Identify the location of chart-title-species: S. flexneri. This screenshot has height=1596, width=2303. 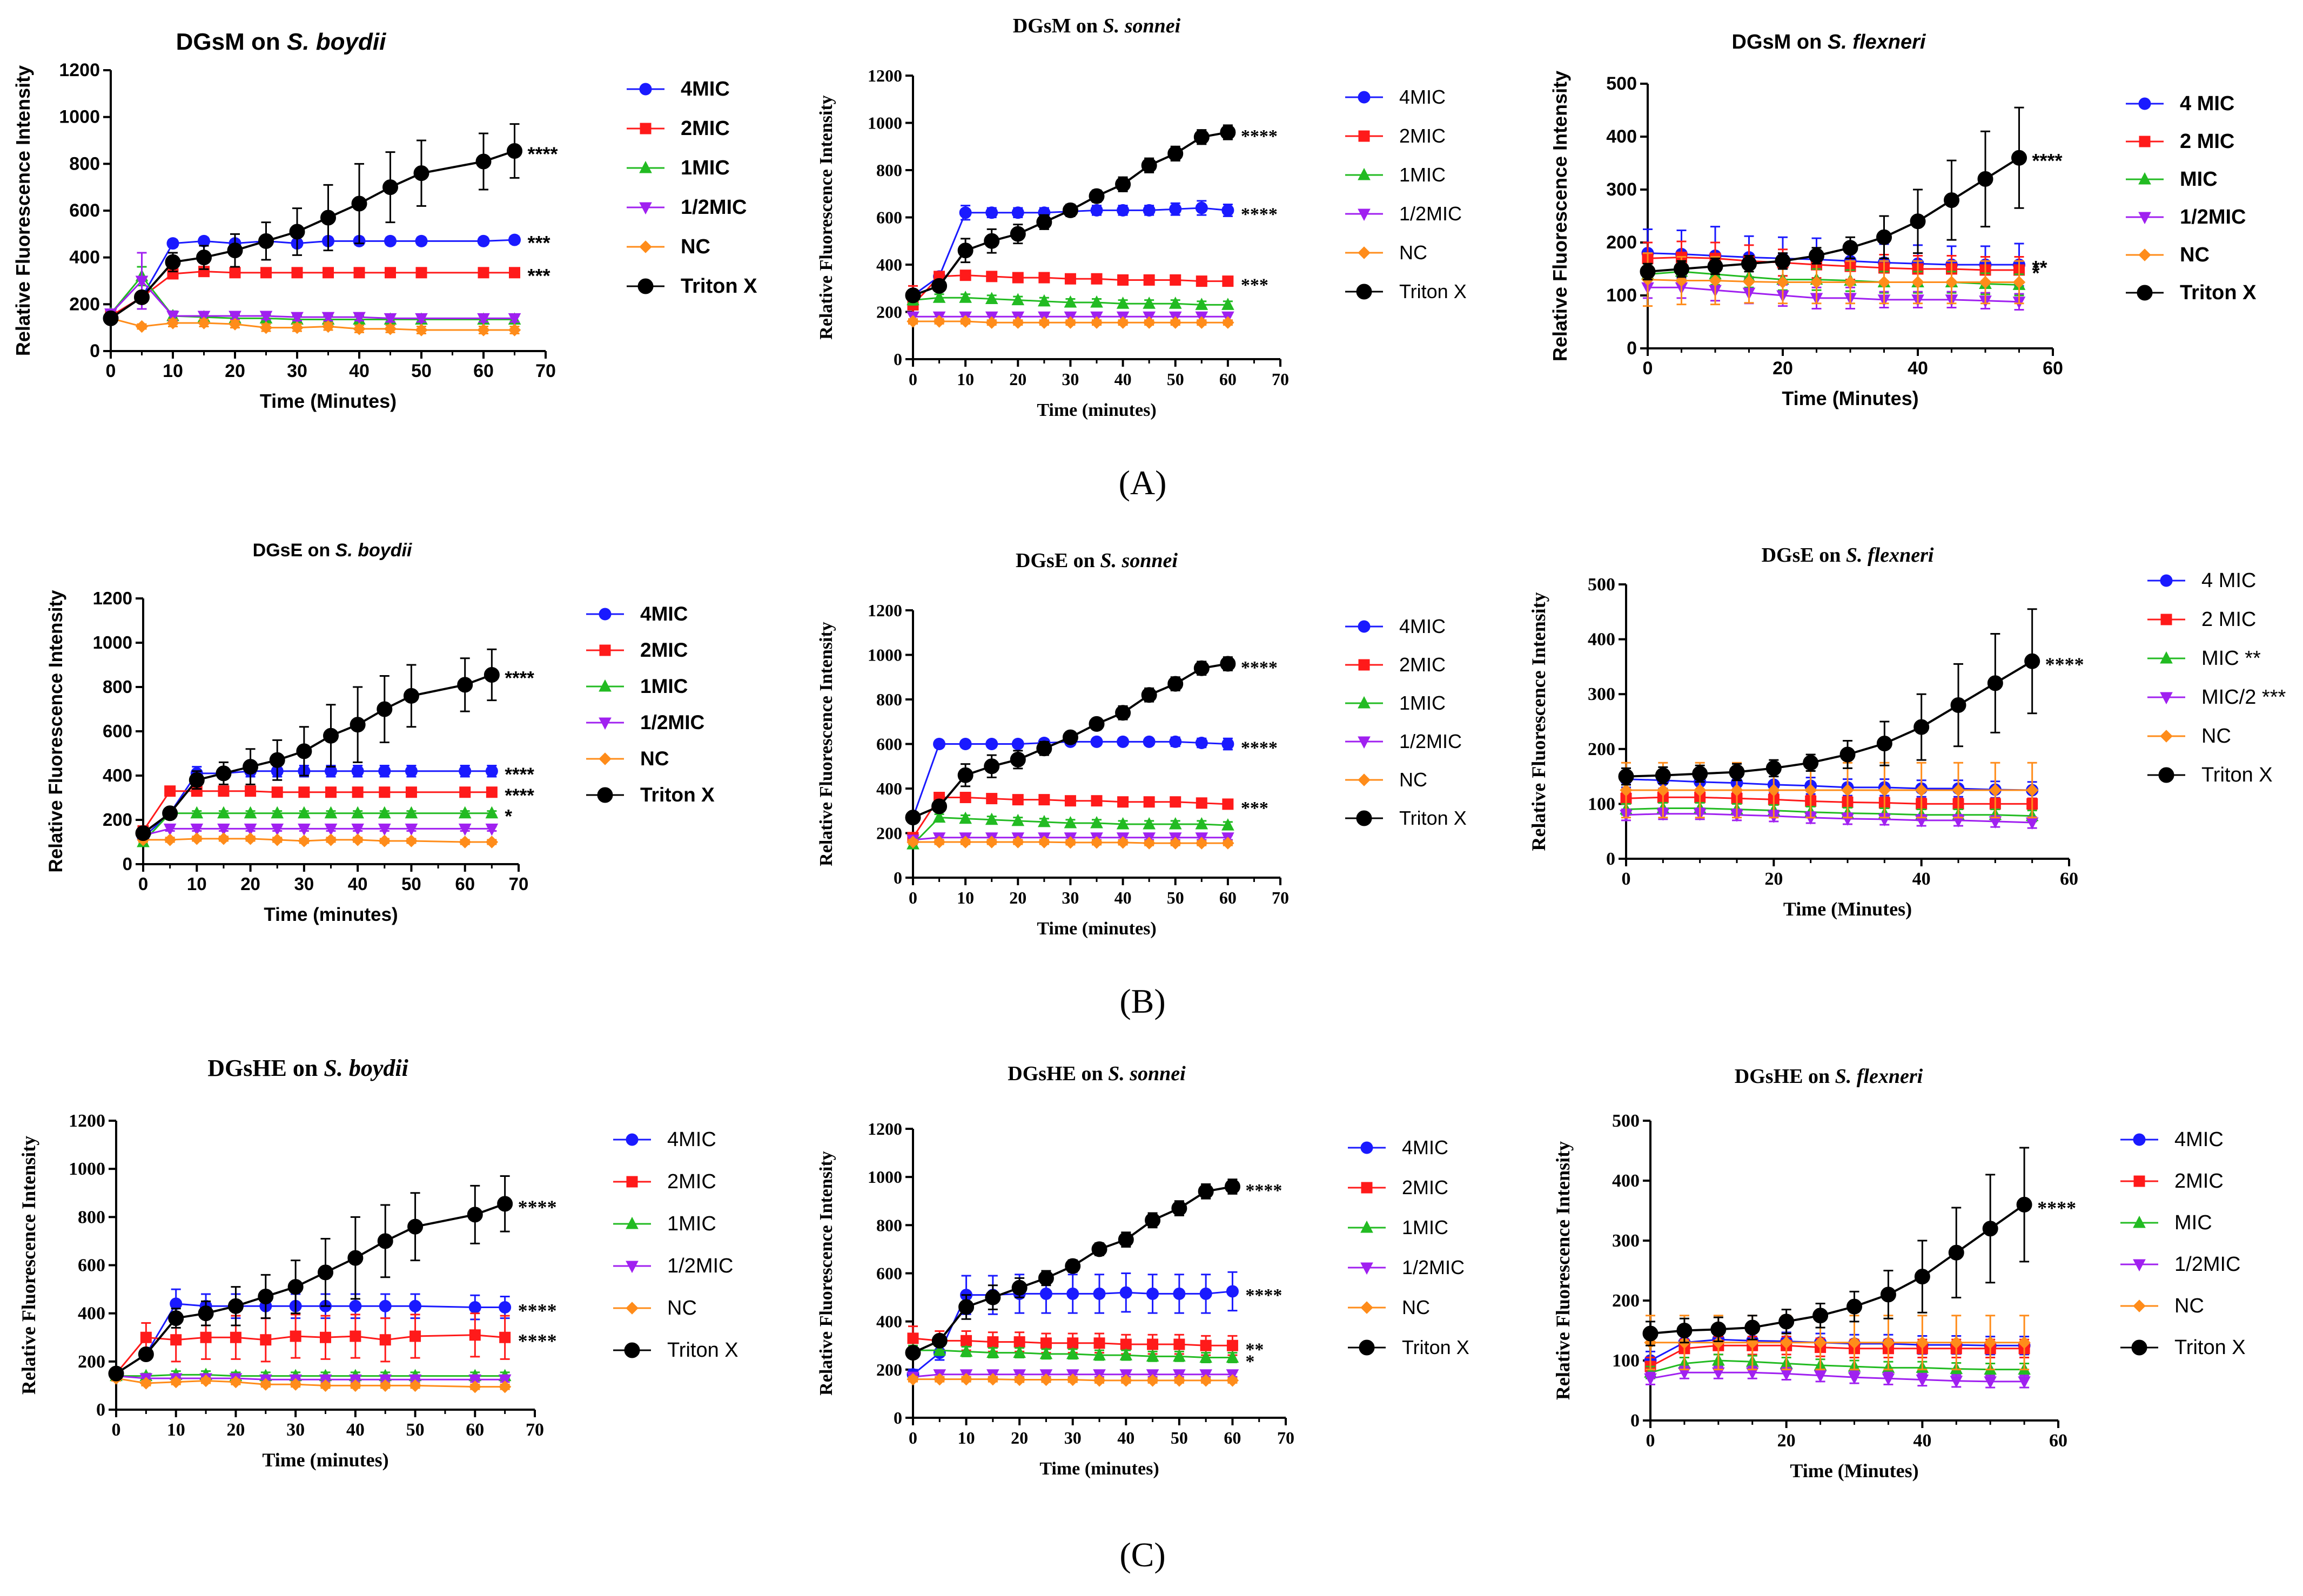
(1877, 42).